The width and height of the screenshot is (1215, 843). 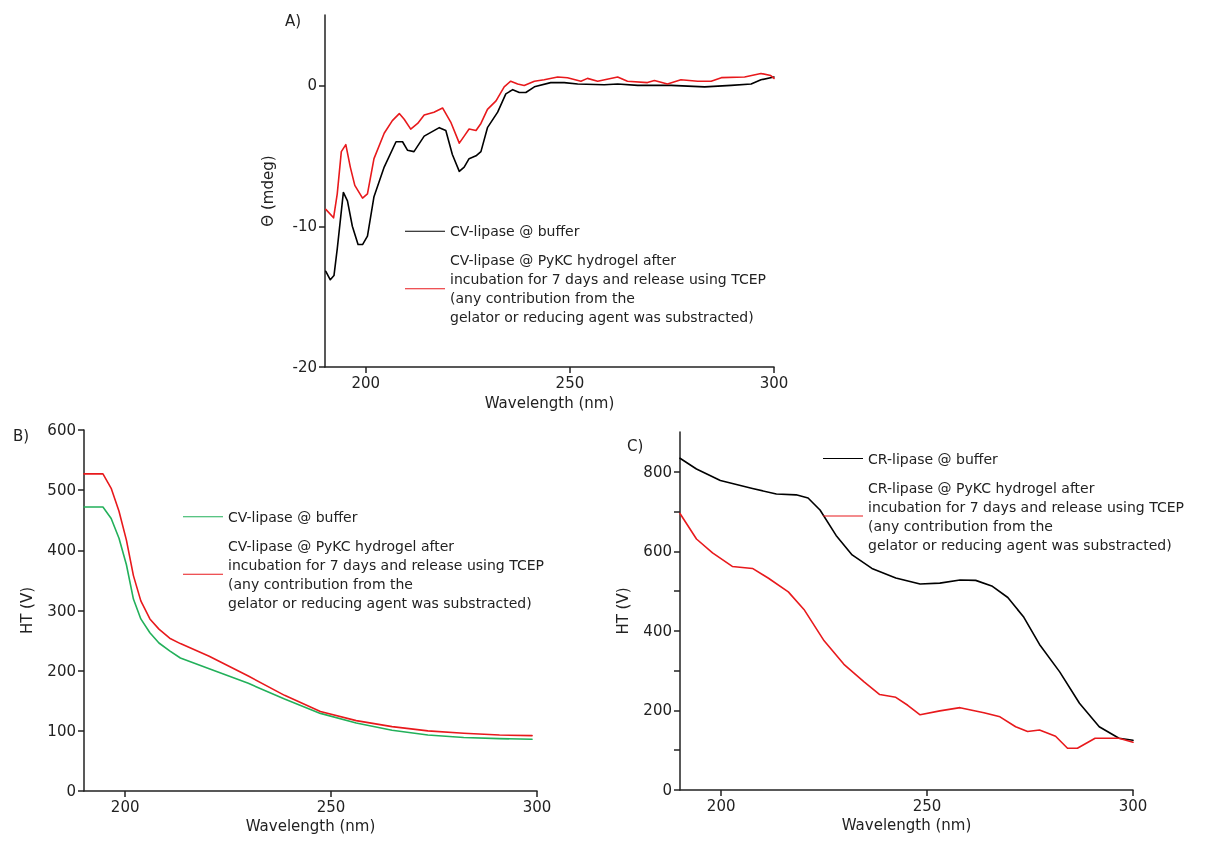 What do you see at coordinates (21, 435) in the screenshot?
I see `chart-title: B)` at bounding box center [21, 435].